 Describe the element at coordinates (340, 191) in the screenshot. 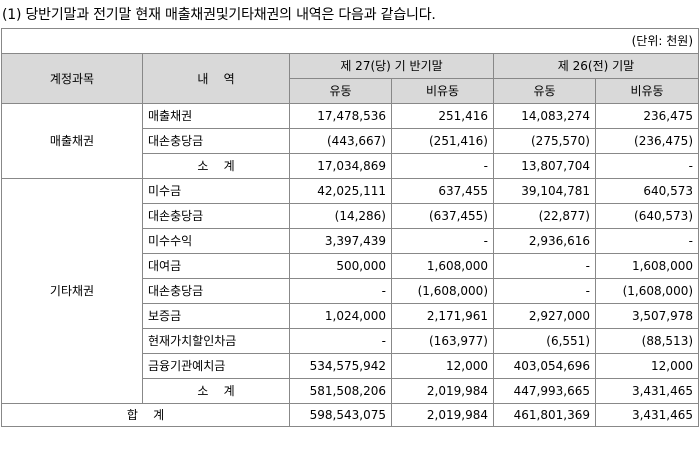

I see `value-cell: 42,025,111` at that location.